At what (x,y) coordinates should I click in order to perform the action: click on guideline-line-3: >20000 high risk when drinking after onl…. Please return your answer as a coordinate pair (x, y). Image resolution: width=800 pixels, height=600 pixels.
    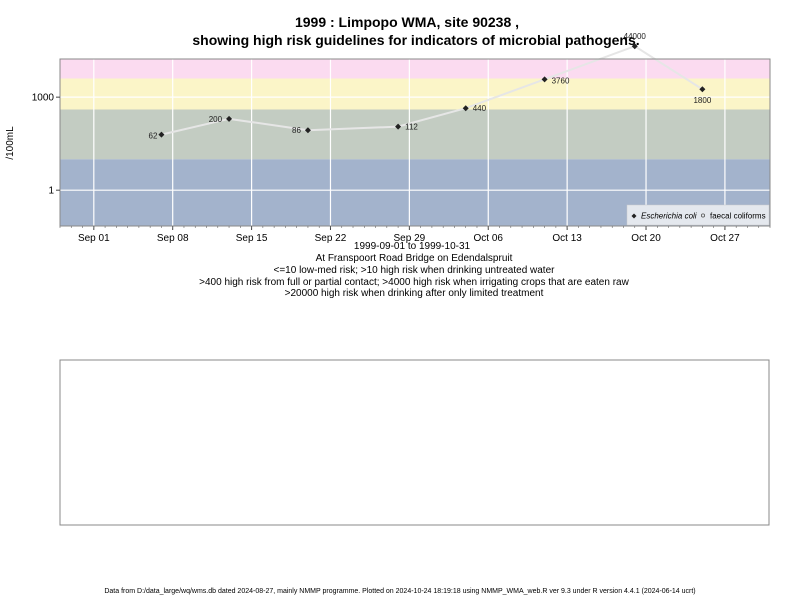
    Looking at the image, I should click on (414, 293).